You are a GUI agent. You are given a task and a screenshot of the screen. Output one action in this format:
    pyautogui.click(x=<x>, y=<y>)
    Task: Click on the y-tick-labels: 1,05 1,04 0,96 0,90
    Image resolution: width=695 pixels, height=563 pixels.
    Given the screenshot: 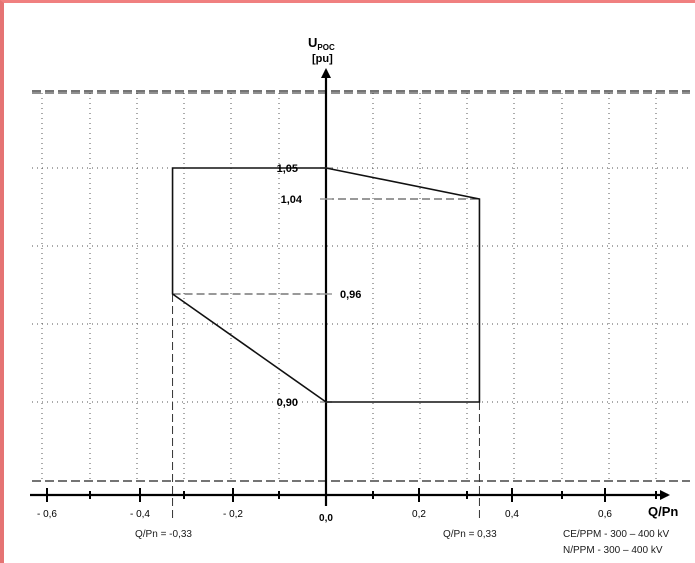 What is the action you would take?
    pyautogui.click(x=319, y=286)
    